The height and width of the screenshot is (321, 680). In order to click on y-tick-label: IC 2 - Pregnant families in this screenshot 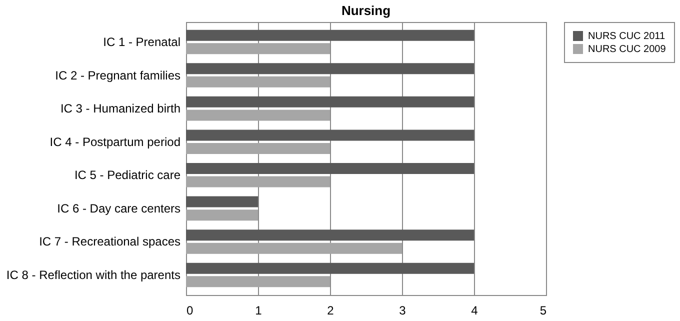, I will do `click(117, 75)`.